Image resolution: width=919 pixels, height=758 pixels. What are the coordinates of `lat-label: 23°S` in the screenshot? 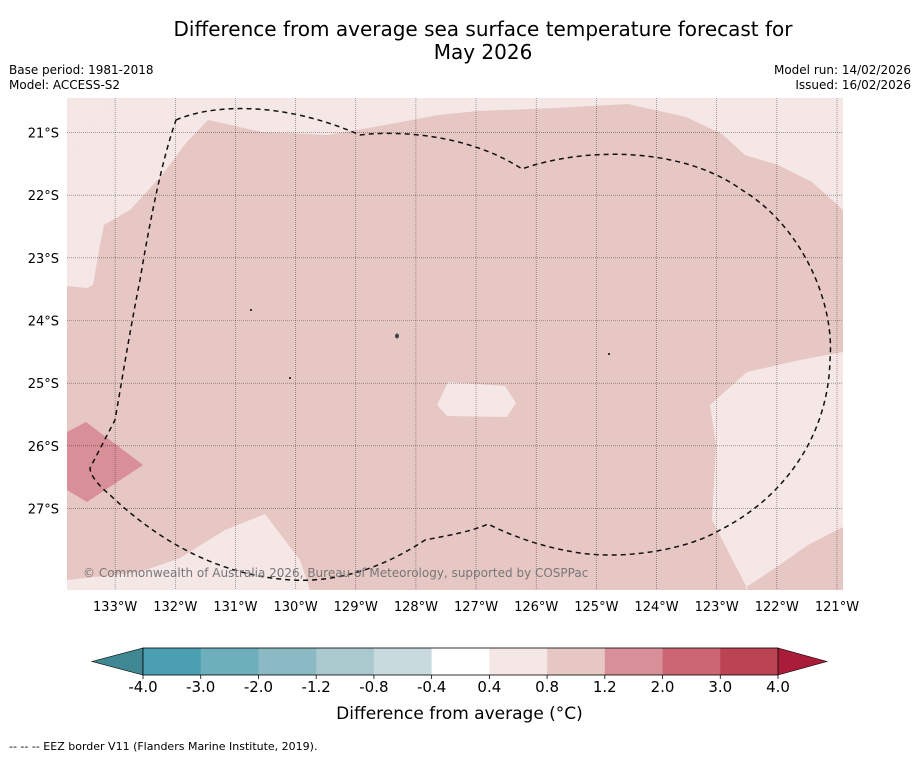 It's located at (43, 259).